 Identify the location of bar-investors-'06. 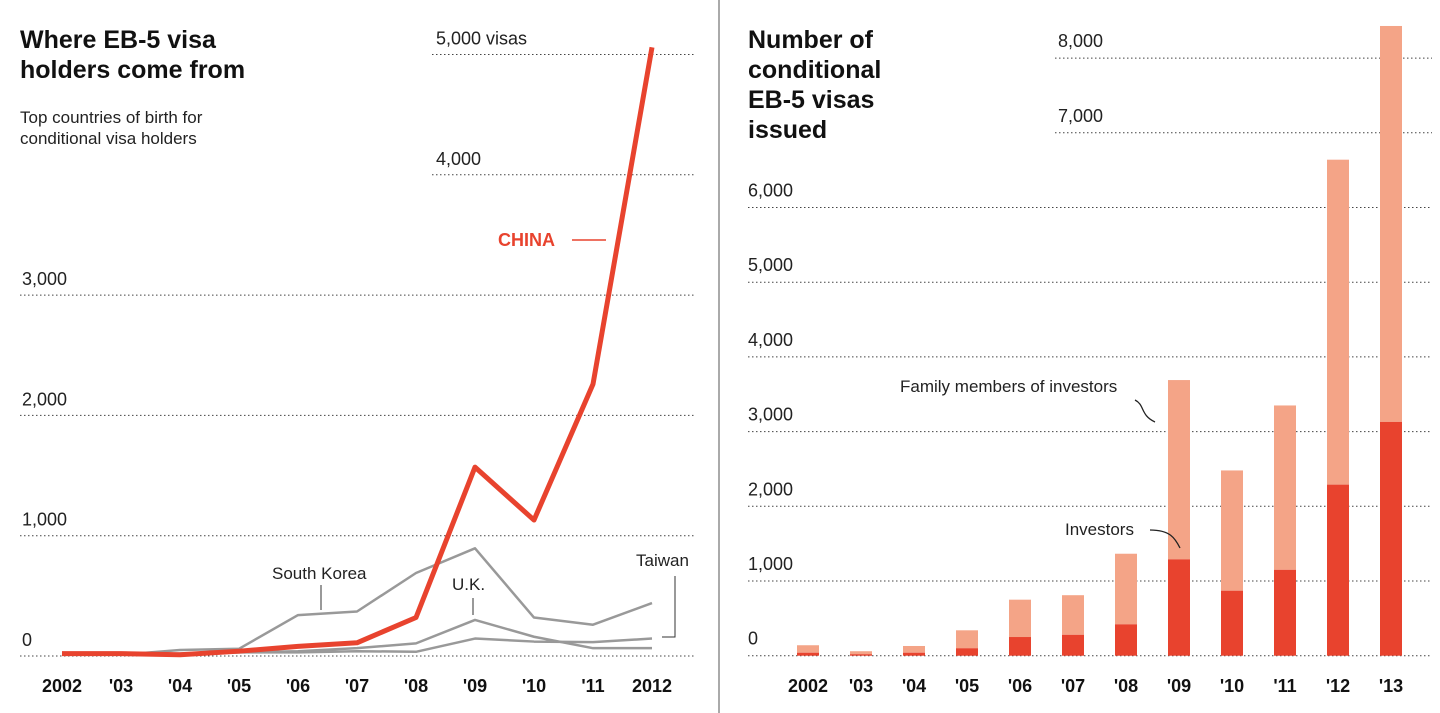
(1020, 646).